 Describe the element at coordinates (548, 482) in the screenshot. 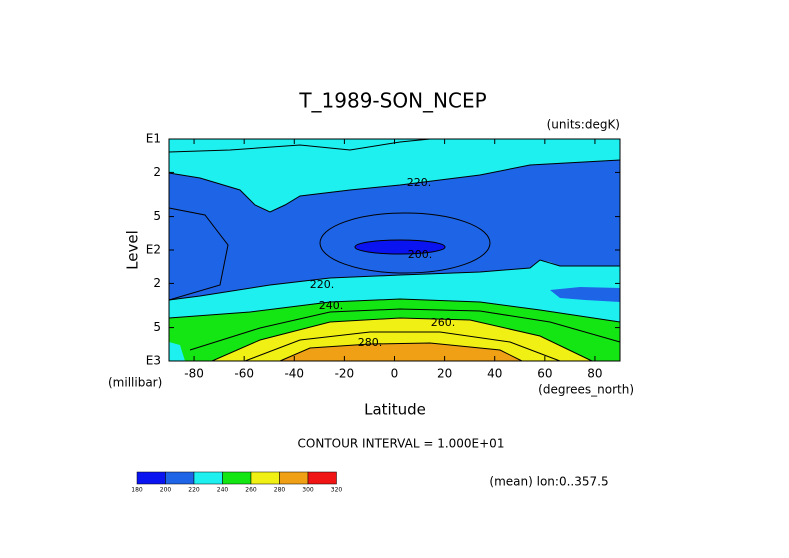

I see `footnote: (mean) lon:0..357.5` at that location.